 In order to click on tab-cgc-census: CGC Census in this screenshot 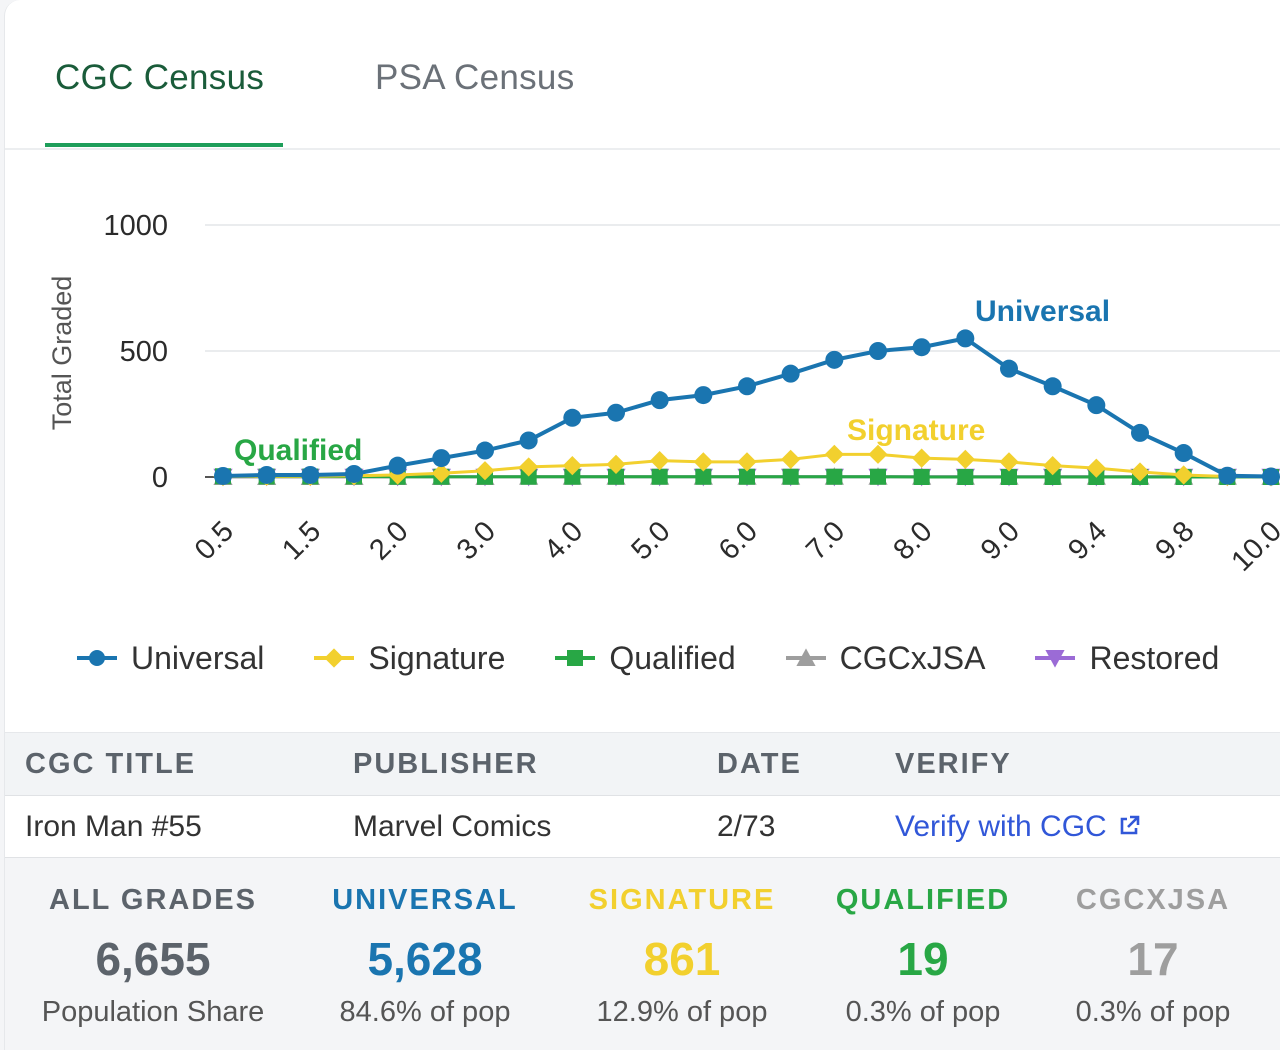, I will do `click(160, 77)`.